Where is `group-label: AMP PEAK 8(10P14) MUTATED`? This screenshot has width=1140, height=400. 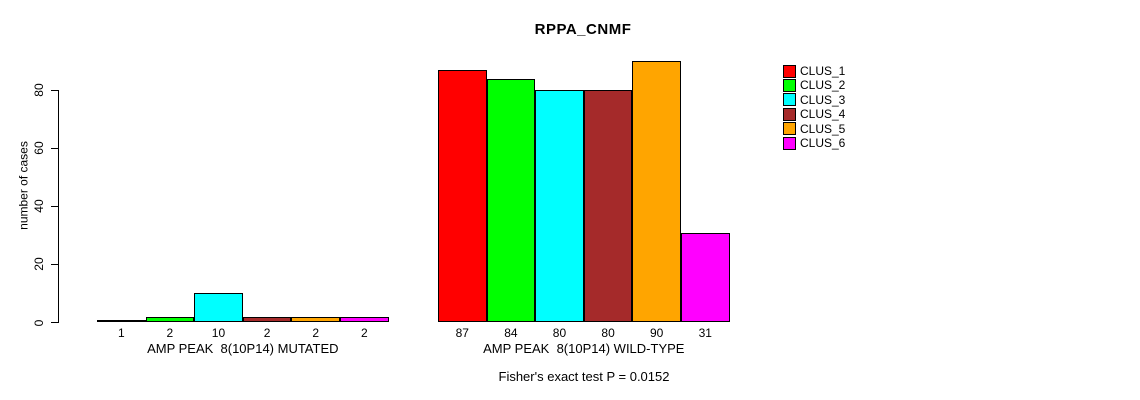
group-label: AMP PEAK 8(10P14) MUTATED is located at coordinates (243, 348).